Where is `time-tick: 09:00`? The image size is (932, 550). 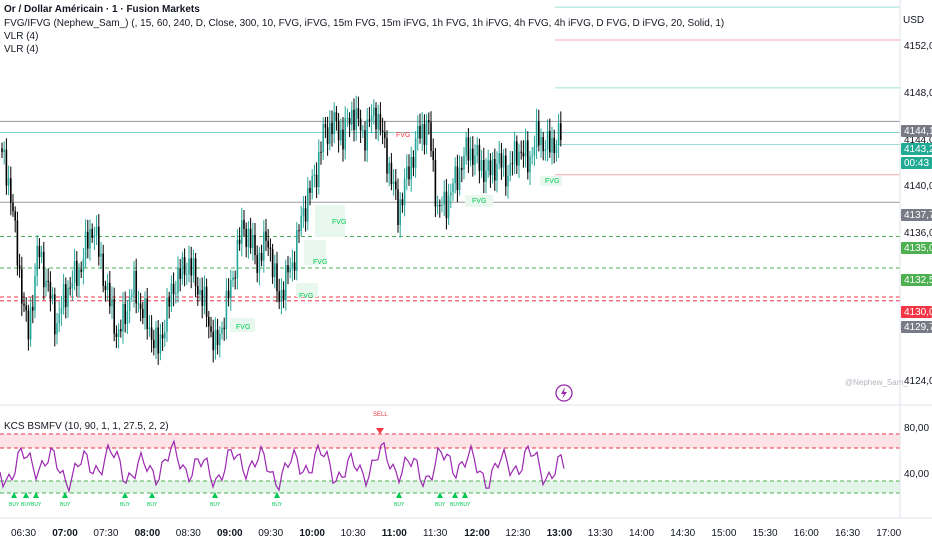 time-tick: 09:00 is located at coordinates (230, 533).